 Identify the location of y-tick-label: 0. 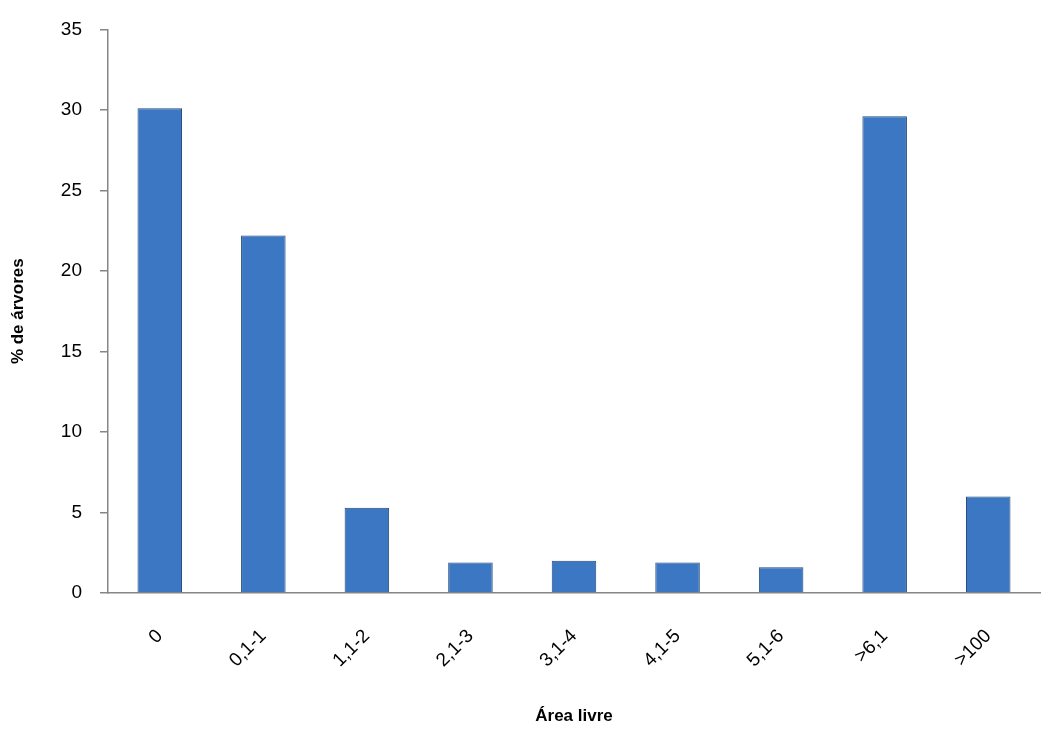
(76, 592).